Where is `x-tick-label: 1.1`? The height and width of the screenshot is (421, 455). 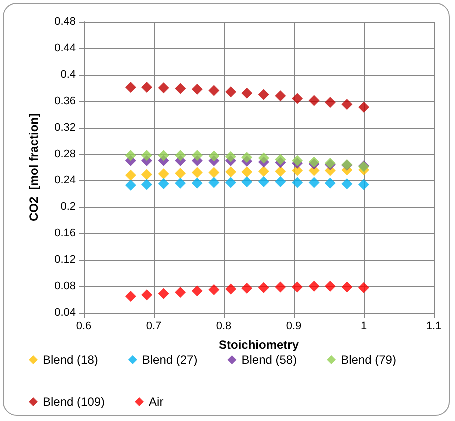
x-tick-label: 1.1 is located at coordinates (434, 326).